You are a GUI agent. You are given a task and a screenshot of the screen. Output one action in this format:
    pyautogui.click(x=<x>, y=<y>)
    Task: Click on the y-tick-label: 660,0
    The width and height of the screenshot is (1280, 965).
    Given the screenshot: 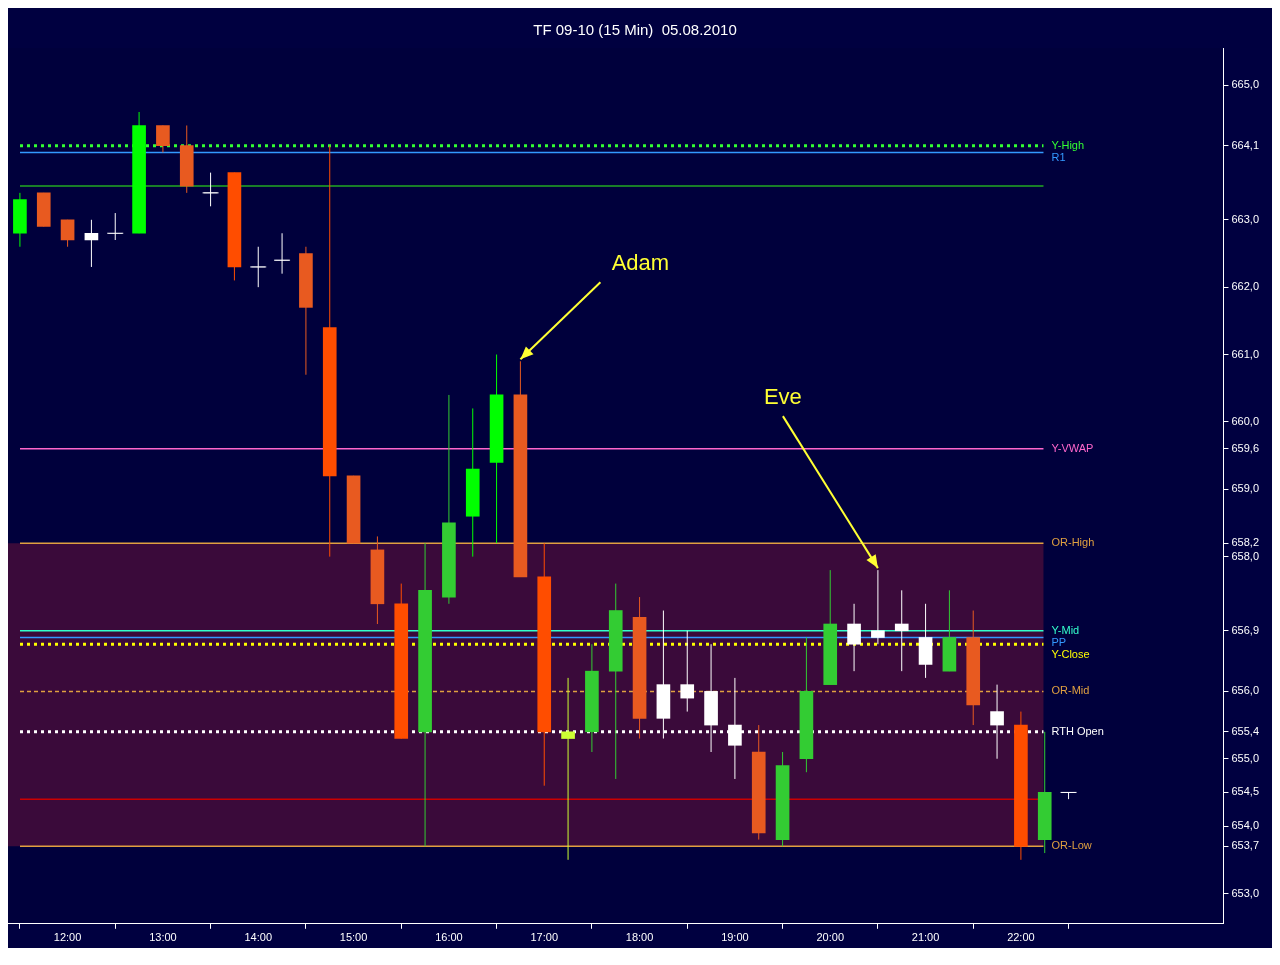 What is the action you would take?
    pyautogui.click(x=1245, y=420)
    